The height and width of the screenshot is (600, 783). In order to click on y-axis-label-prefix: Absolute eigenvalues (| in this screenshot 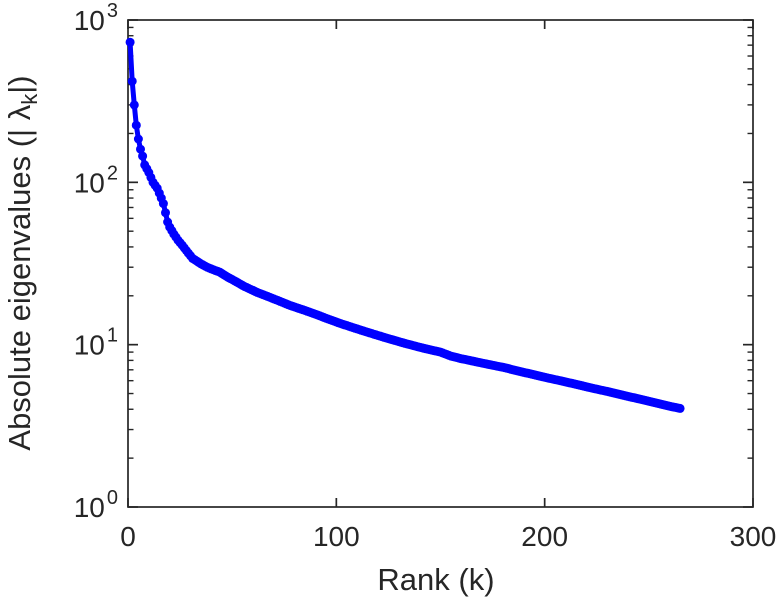, I will do `click(19, 285)`.